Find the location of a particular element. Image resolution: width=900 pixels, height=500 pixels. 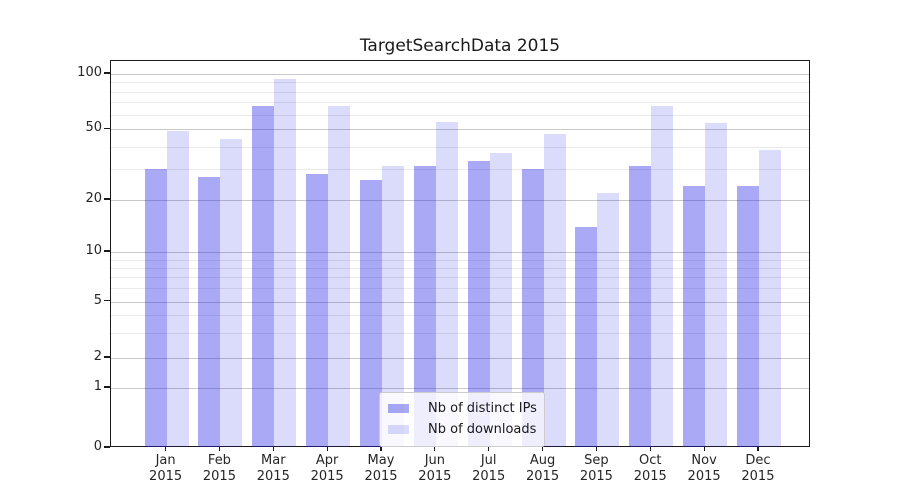

x-tick-label-jul: Jul 2015 is located at coordinates (489, 468).